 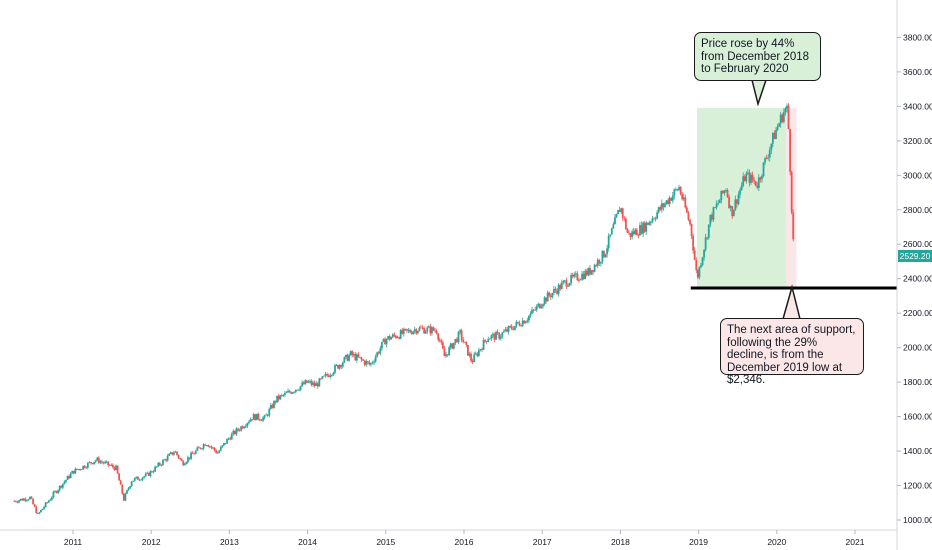 I want to click on y-tick-label: 2600.00, so click(x=917, y=244).